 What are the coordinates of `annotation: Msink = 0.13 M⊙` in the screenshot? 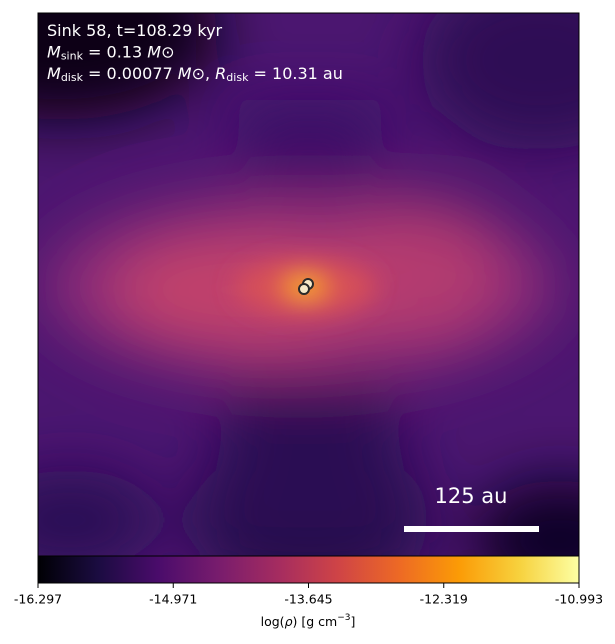 It's located at (110, 52).